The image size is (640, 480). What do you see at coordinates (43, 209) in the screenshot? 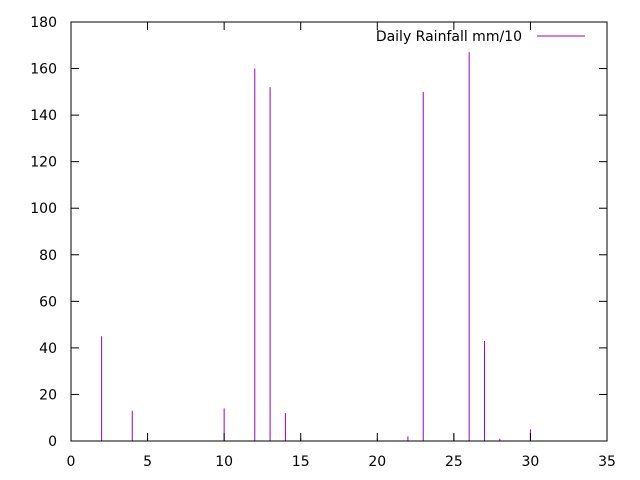
I see `y-tick-label: 100` at bounding box center [43, 209].